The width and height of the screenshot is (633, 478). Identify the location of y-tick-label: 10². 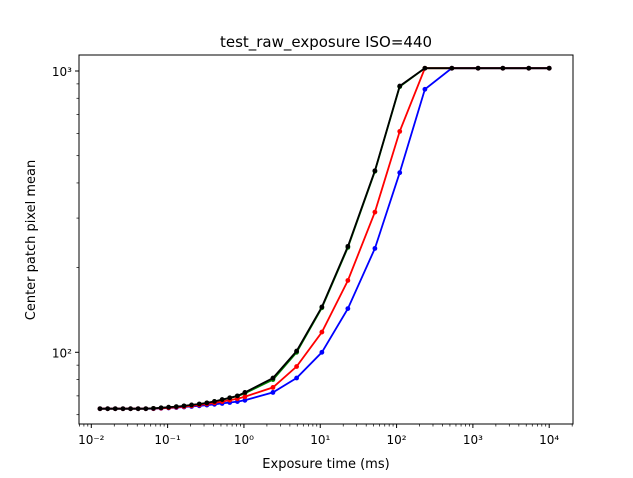
(62, 353).